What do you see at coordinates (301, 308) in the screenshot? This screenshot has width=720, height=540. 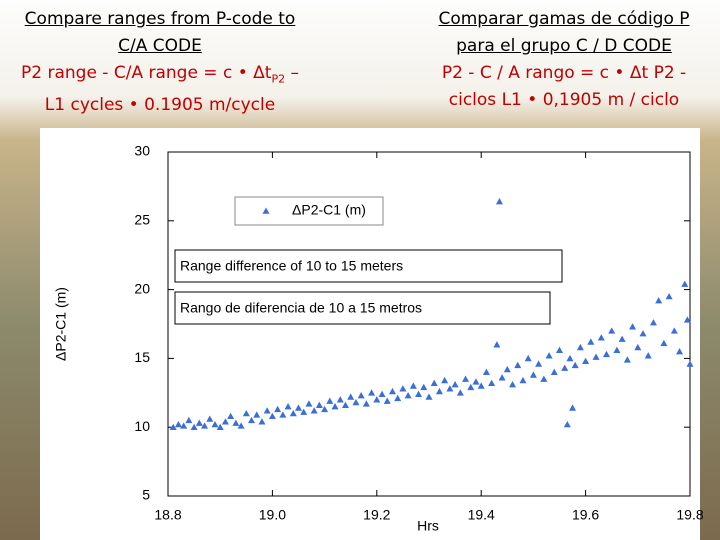 I see `annotation: Rango de diferencia de 10 a 15 metros` at bounding box center [301, 308].